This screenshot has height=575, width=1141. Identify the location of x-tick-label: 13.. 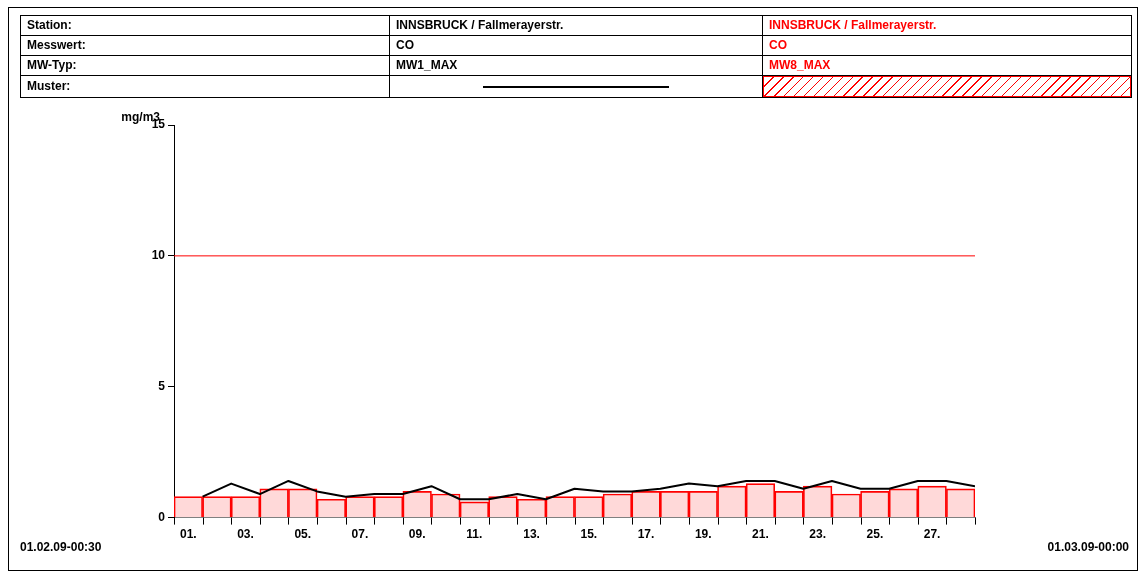
(531, 534).